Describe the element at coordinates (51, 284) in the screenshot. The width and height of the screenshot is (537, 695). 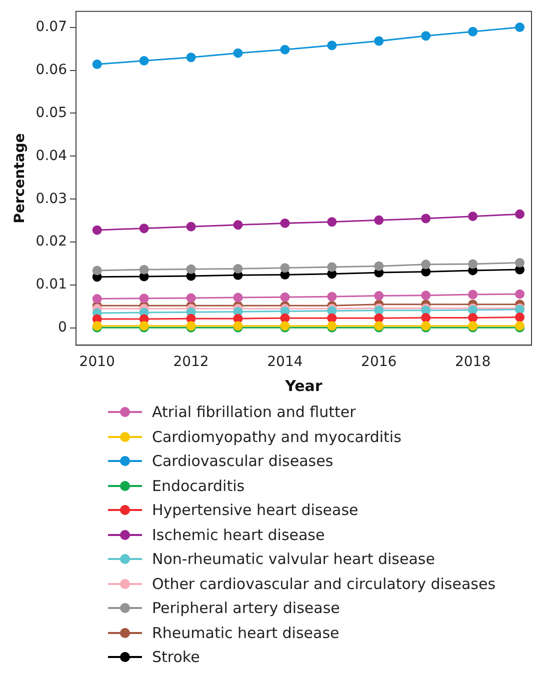
I see `y-tick-label: 0.01` at that location.